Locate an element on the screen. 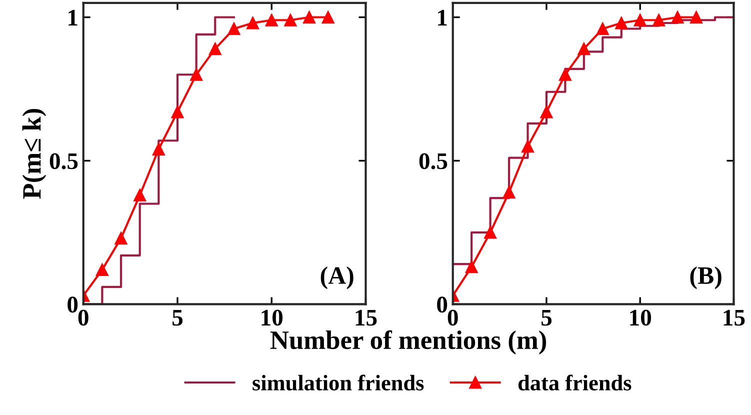  legend-label: data friends is located at coordinates (575, 382).